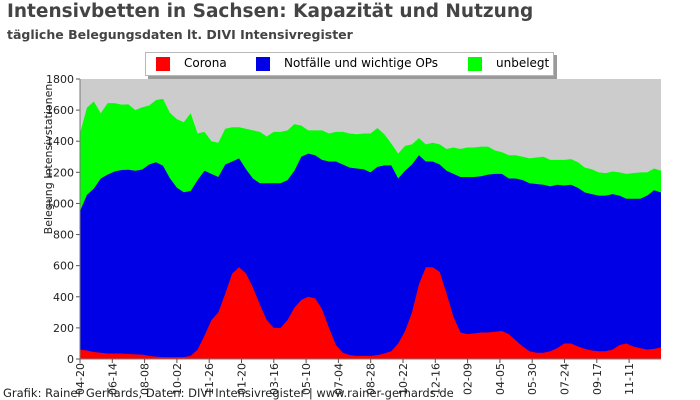  I want to click on x-tick-label-16: 09-17, so click(597, 379).